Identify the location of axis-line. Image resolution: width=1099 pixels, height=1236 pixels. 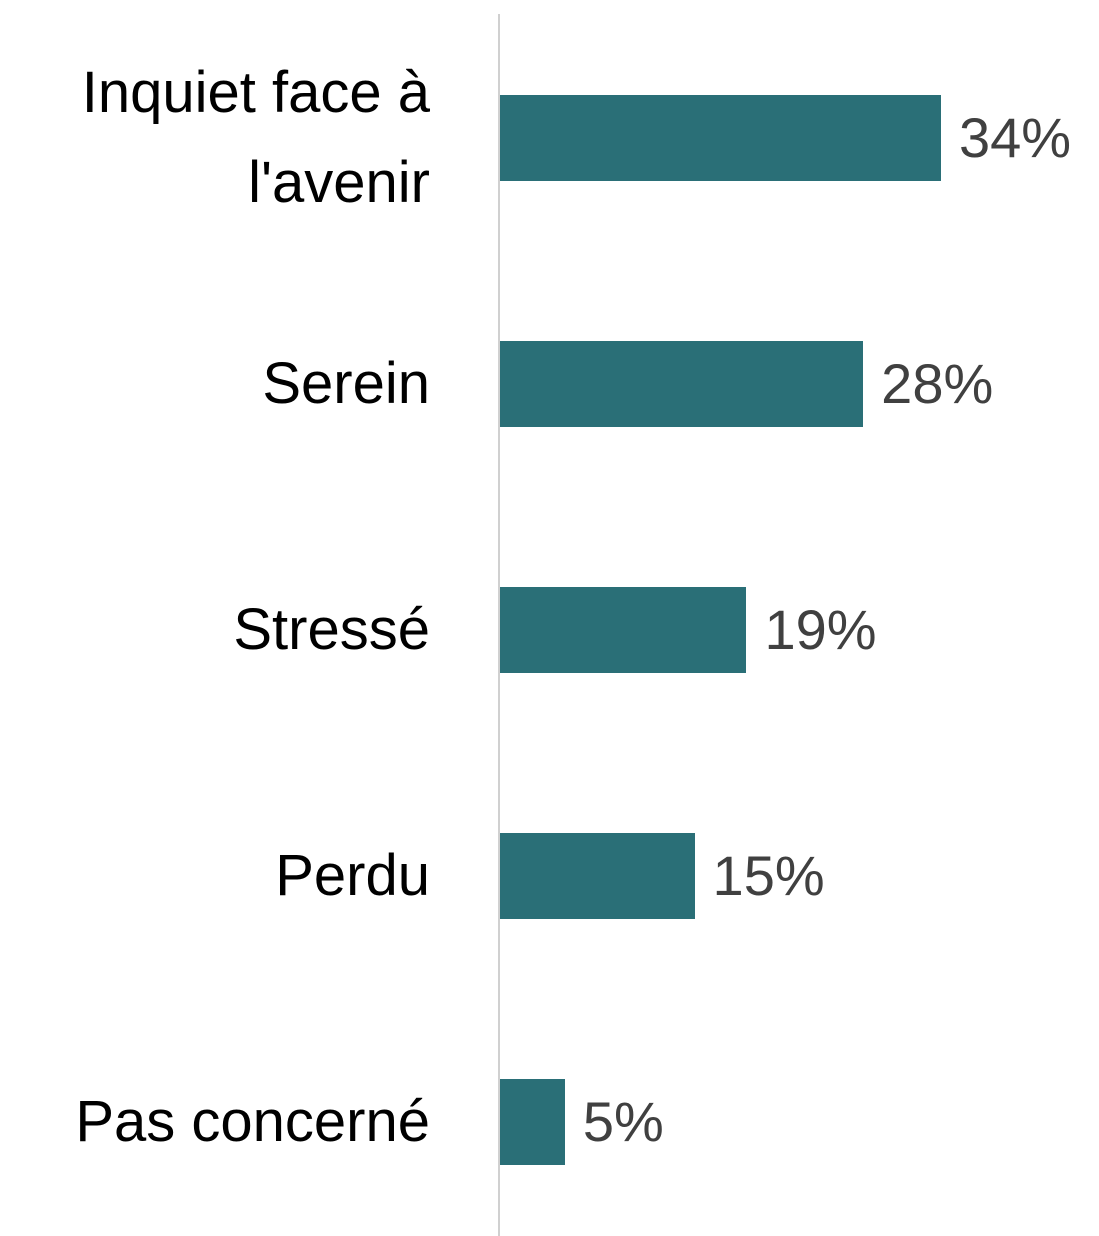
(499, 625).